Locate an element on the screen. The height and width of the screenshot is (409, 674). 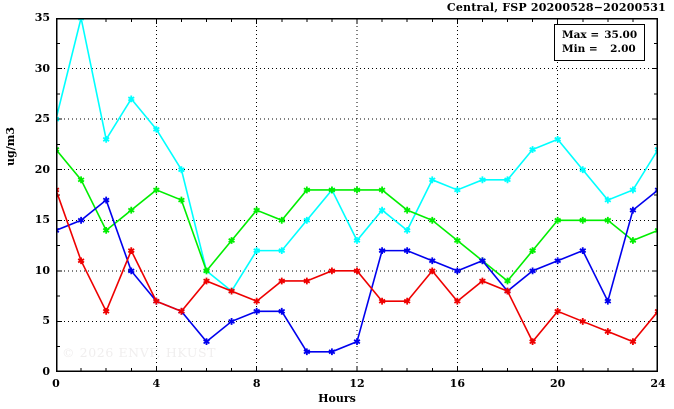
legend-min-label: Min = is located at coordinates (580, 49).